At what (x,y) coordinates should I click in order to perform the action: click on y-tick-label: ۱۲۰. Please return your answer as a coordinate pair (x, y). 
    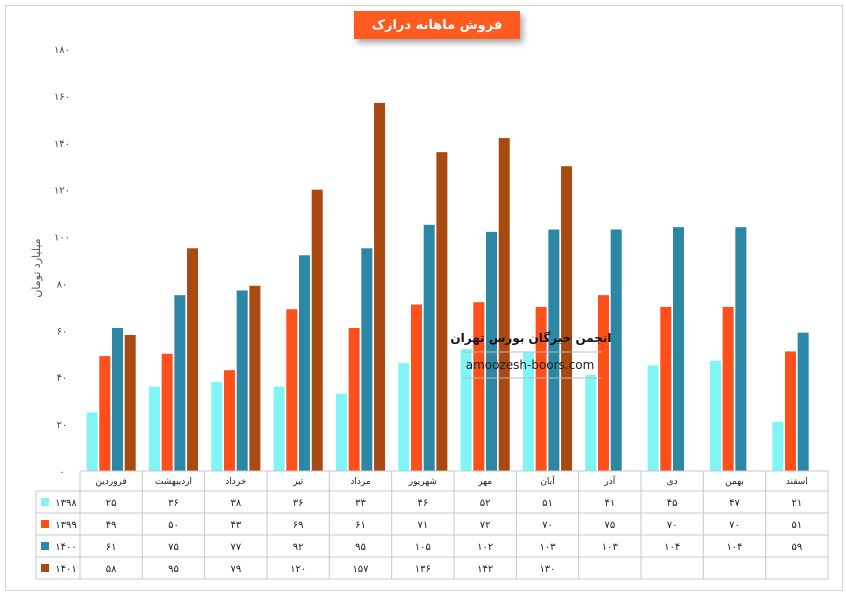
    Looking at the image, I should click on (62, 191).